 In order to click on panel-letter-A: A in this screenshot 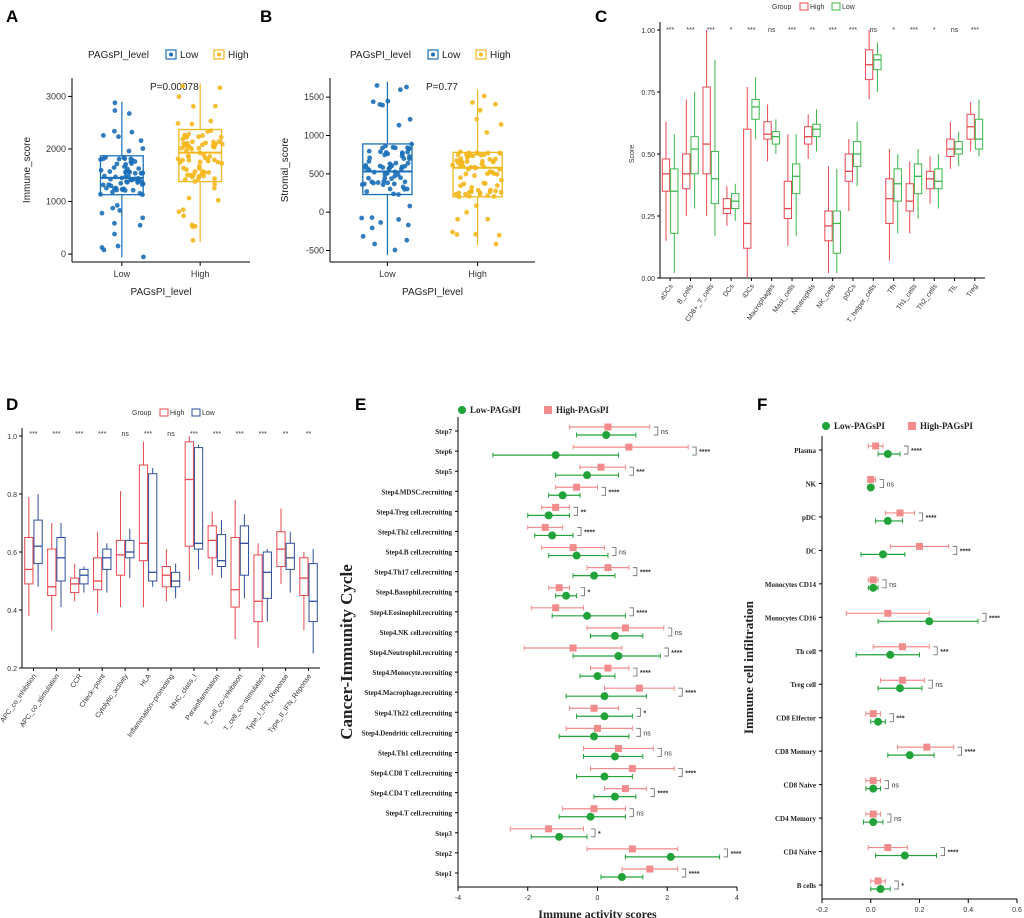, I will do `click(12, 16)`.